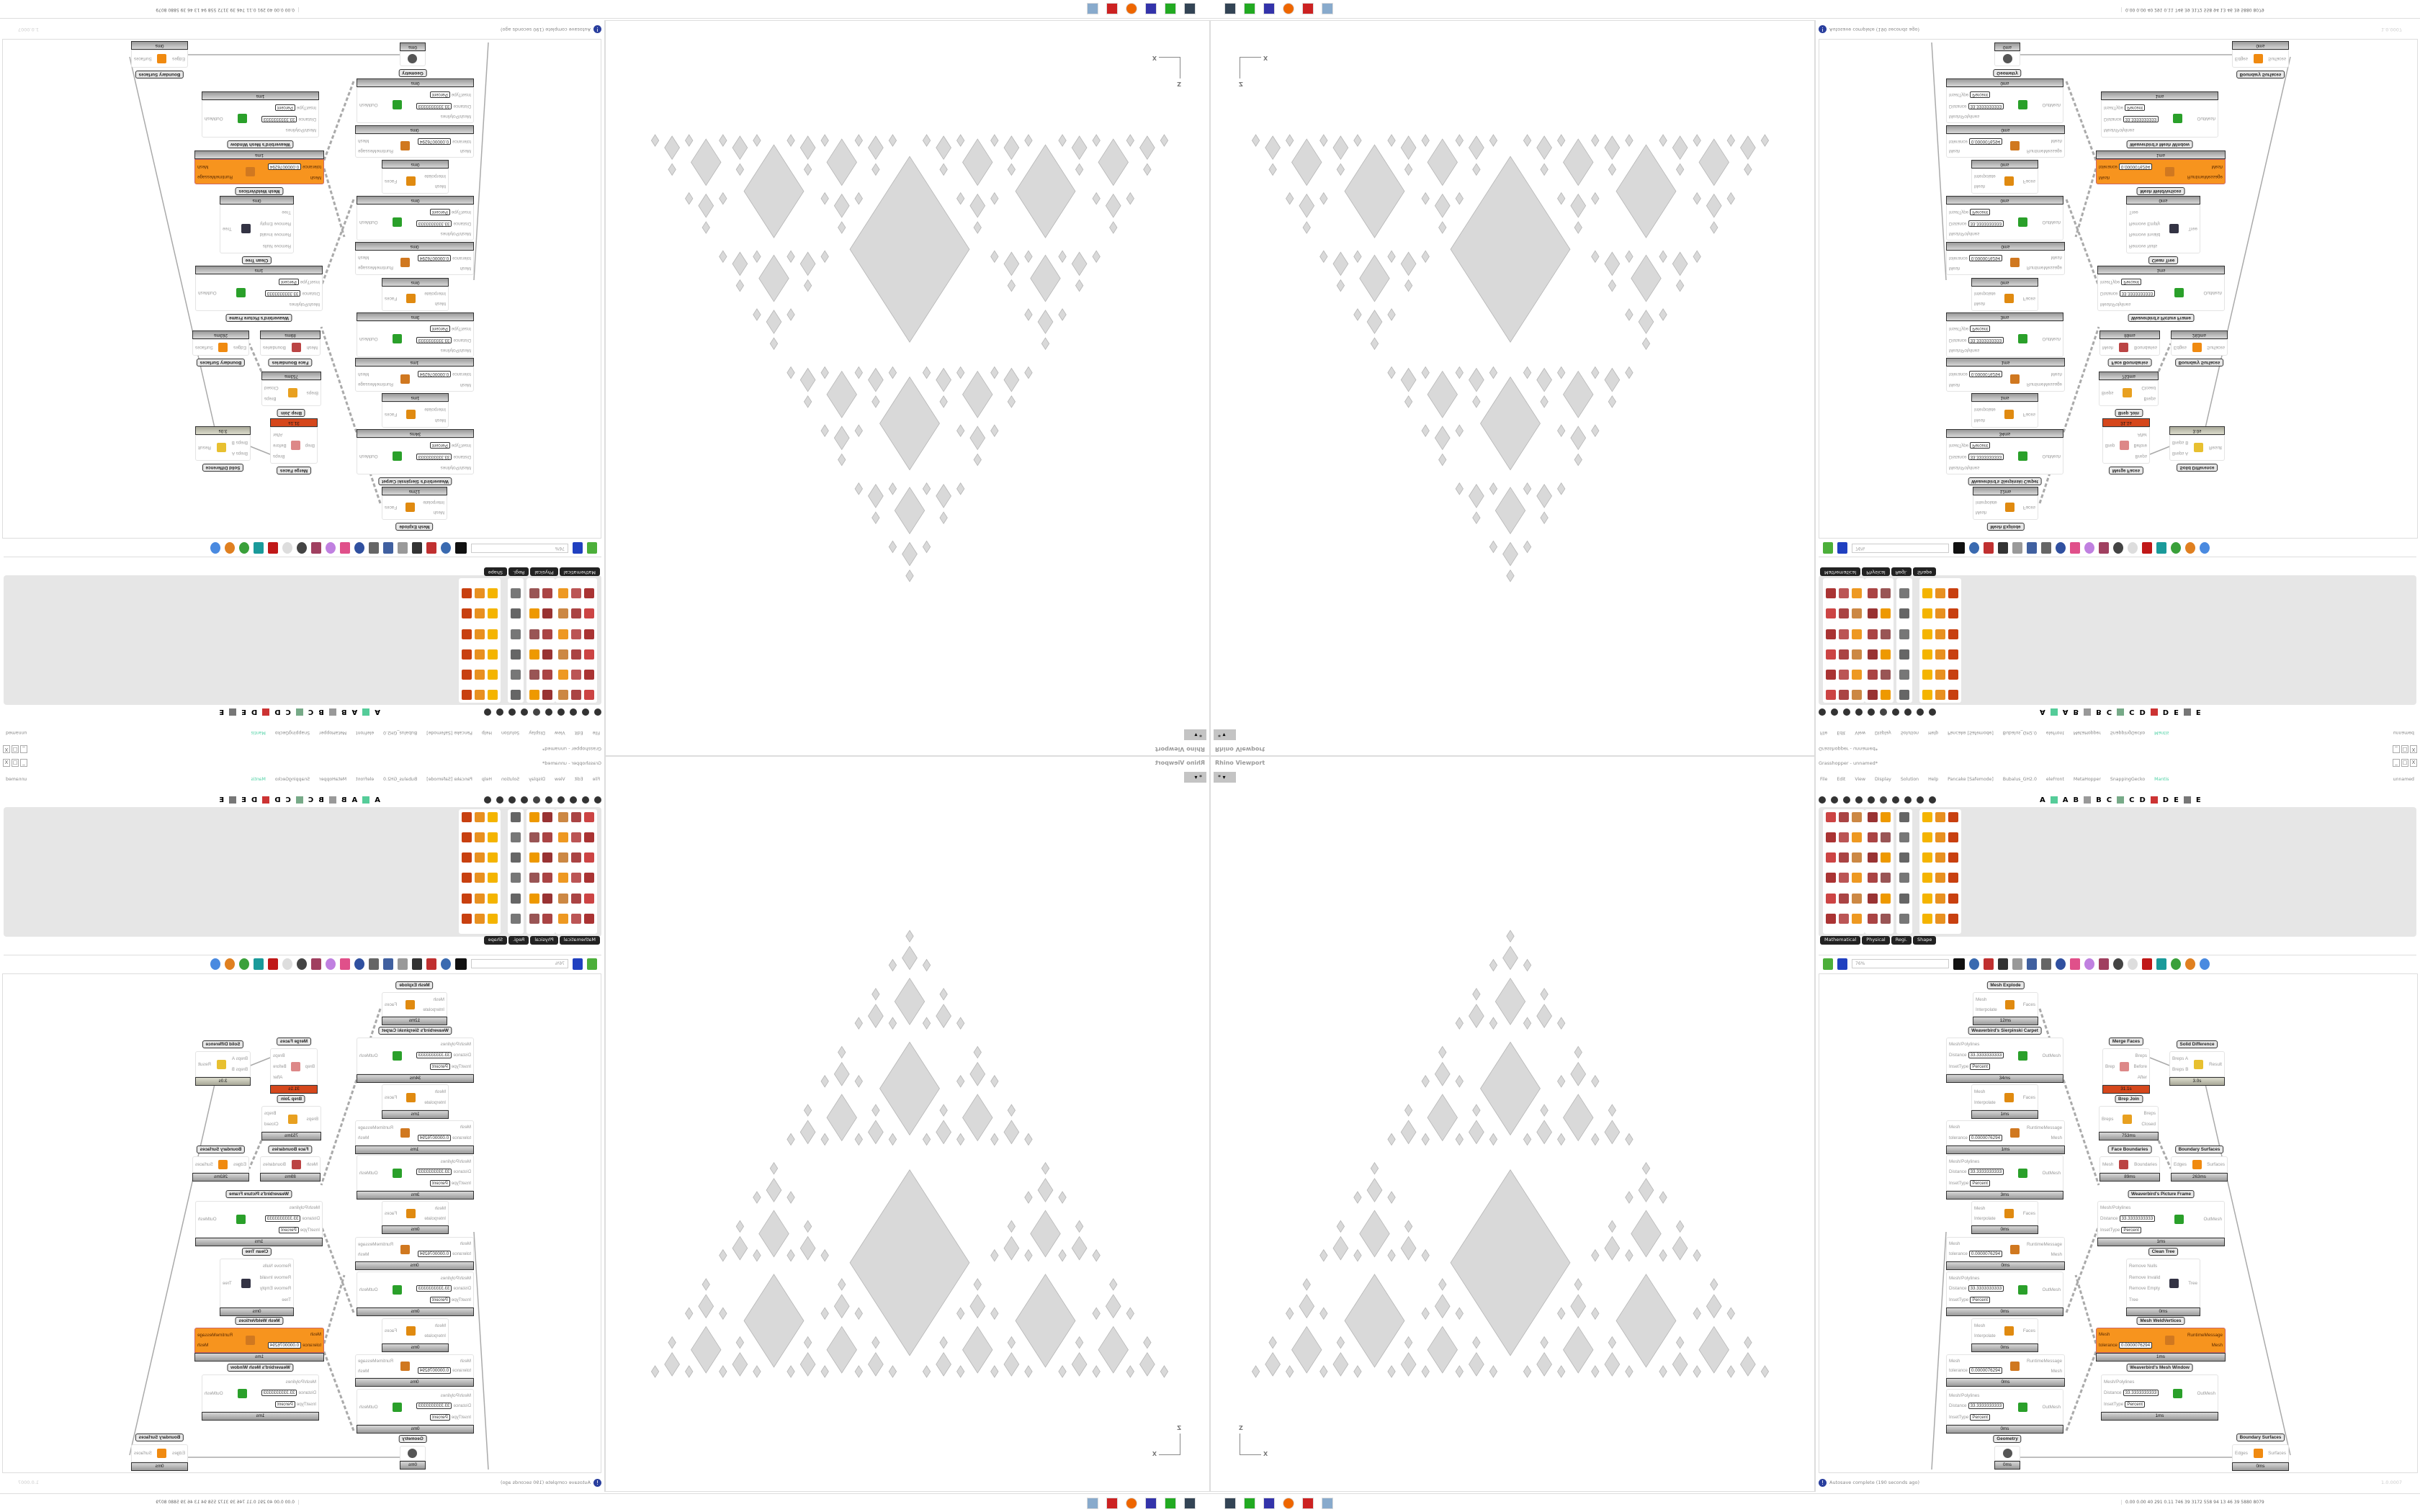 This screenshot has height=1512, width=2420. What do you see at coordinates (274, 347) in the screenshot?
I see `output-port: Boundaries` at bounding box center [274, 347].